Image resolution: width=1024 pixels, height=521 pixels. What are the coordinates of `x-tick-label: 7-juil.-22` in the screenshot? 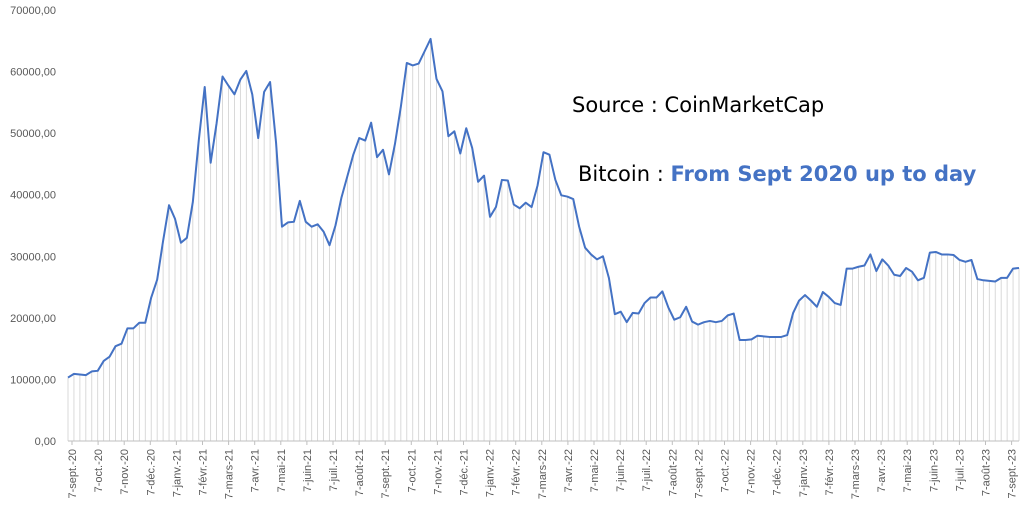 It's located at (647, 470).